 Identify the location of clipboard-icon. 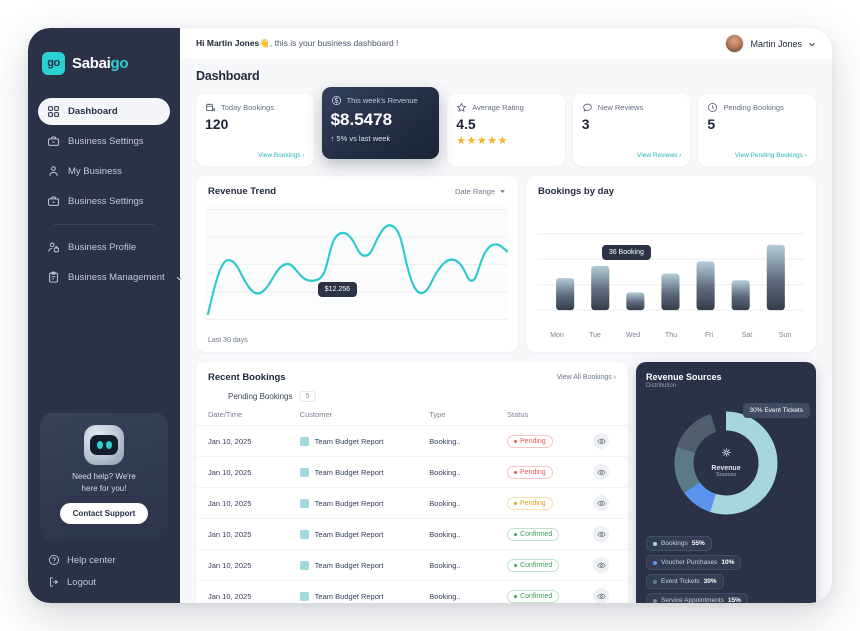
(53, 277).